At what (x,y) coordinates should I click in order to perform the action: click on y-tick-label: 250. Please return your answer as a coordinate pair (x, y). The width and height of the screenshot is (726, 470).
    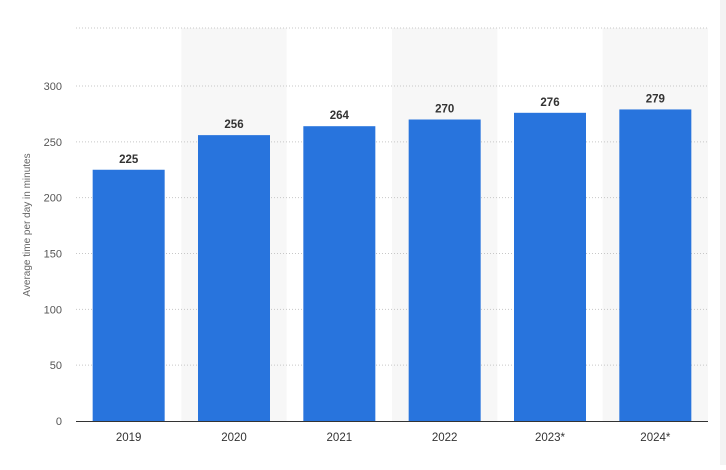
    Looking at the image, I should click on (53, 143).